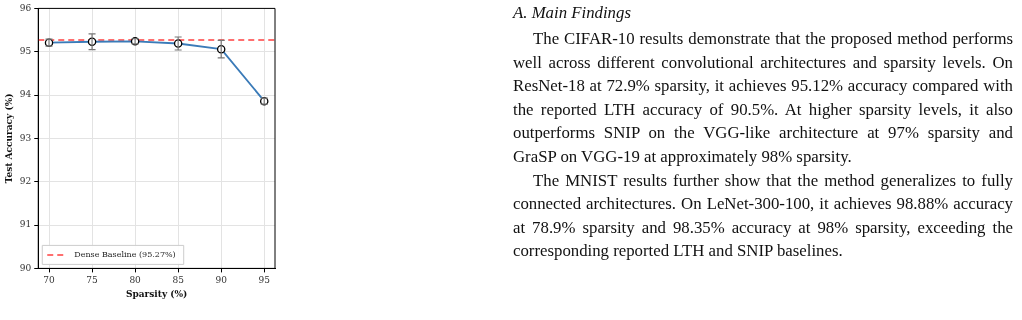 The image size is (1022, 320). I want to click on x-tick-label: 85, so click(178, 280).